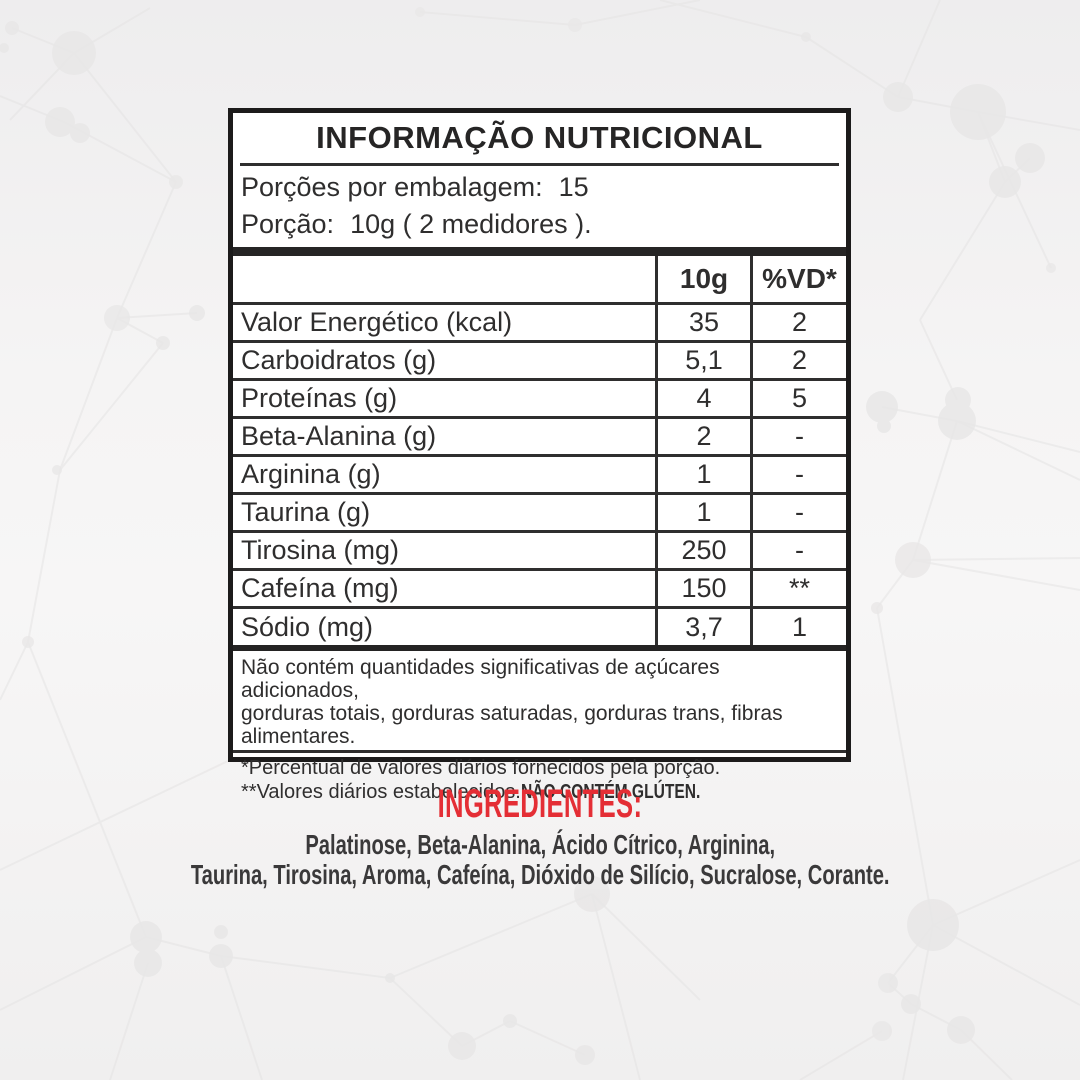  I want to click on nutrient-name: Beta-Alanina (g), so click(339, 436).